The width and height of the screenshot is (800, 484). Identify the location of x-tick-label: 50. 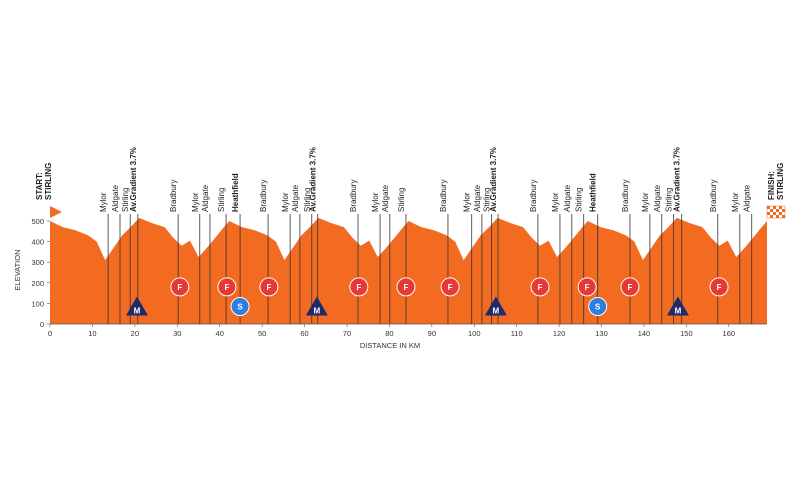
(262, 333).